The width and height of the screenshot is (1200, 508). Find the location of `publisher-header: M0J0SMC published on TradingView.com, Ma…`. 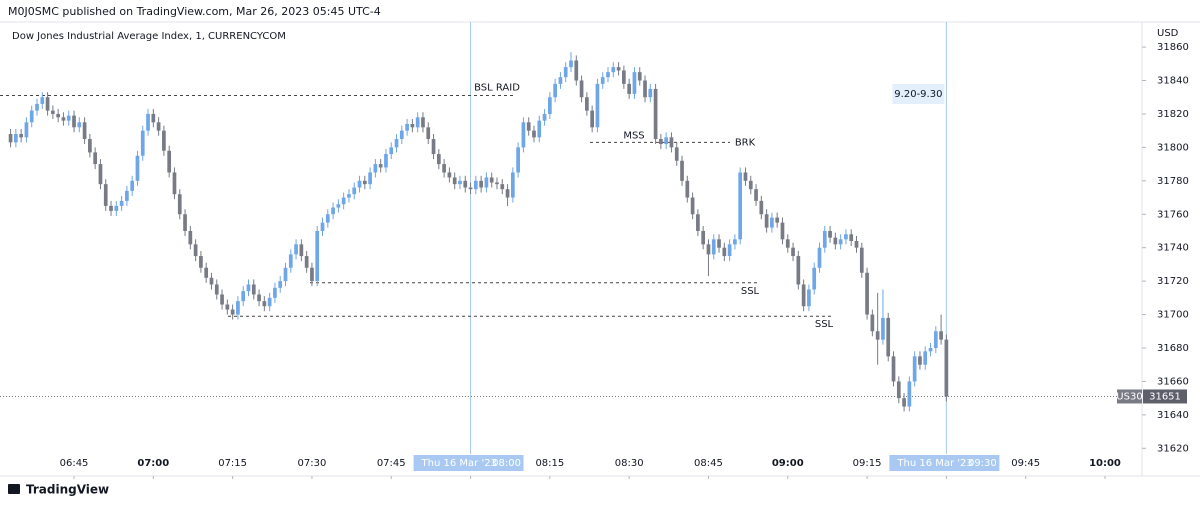

publisher-header: M0J0SMC published on TradingView.com, Ma… is located at coordinates (194, 11).